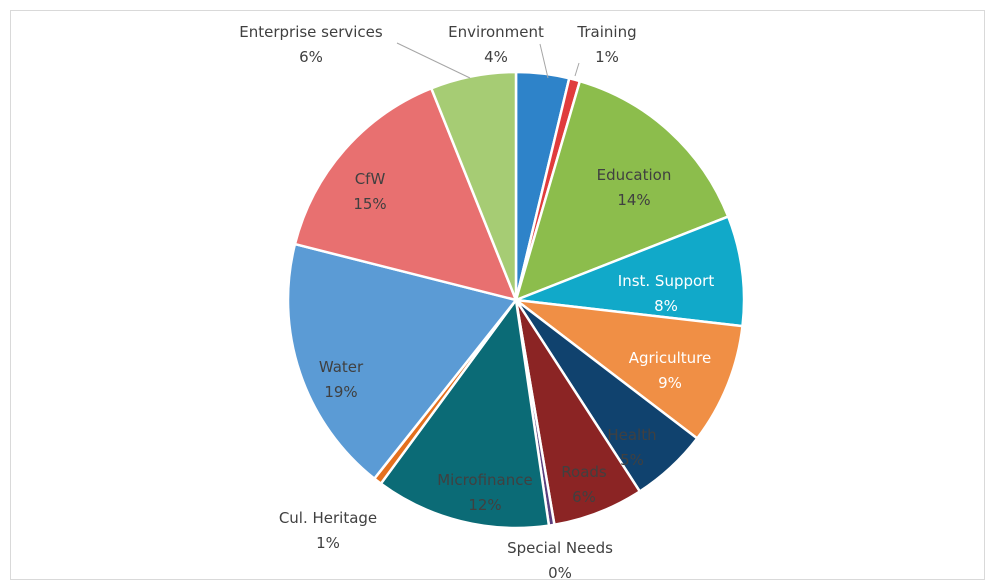 Image resolution: width=995 pixels, height=584 pixels. I want to click on slice-percent-environment: 4%, so click(496, 57).